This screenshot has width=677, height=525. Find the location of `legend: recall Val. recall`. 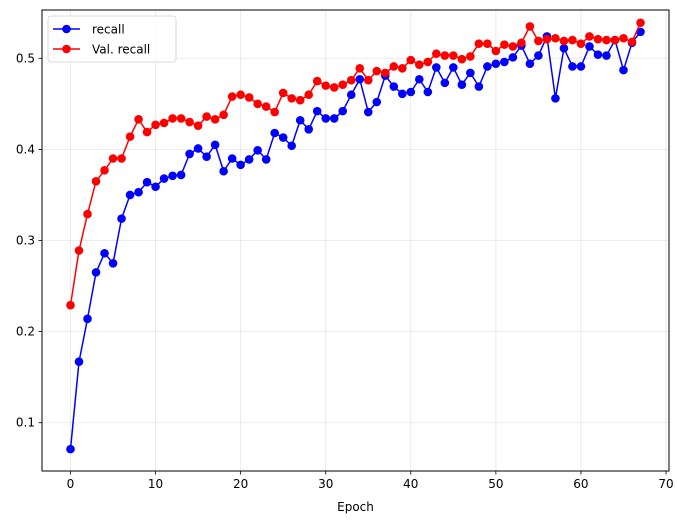

legend: recall Val. recall is located at coordinates (112, 39).